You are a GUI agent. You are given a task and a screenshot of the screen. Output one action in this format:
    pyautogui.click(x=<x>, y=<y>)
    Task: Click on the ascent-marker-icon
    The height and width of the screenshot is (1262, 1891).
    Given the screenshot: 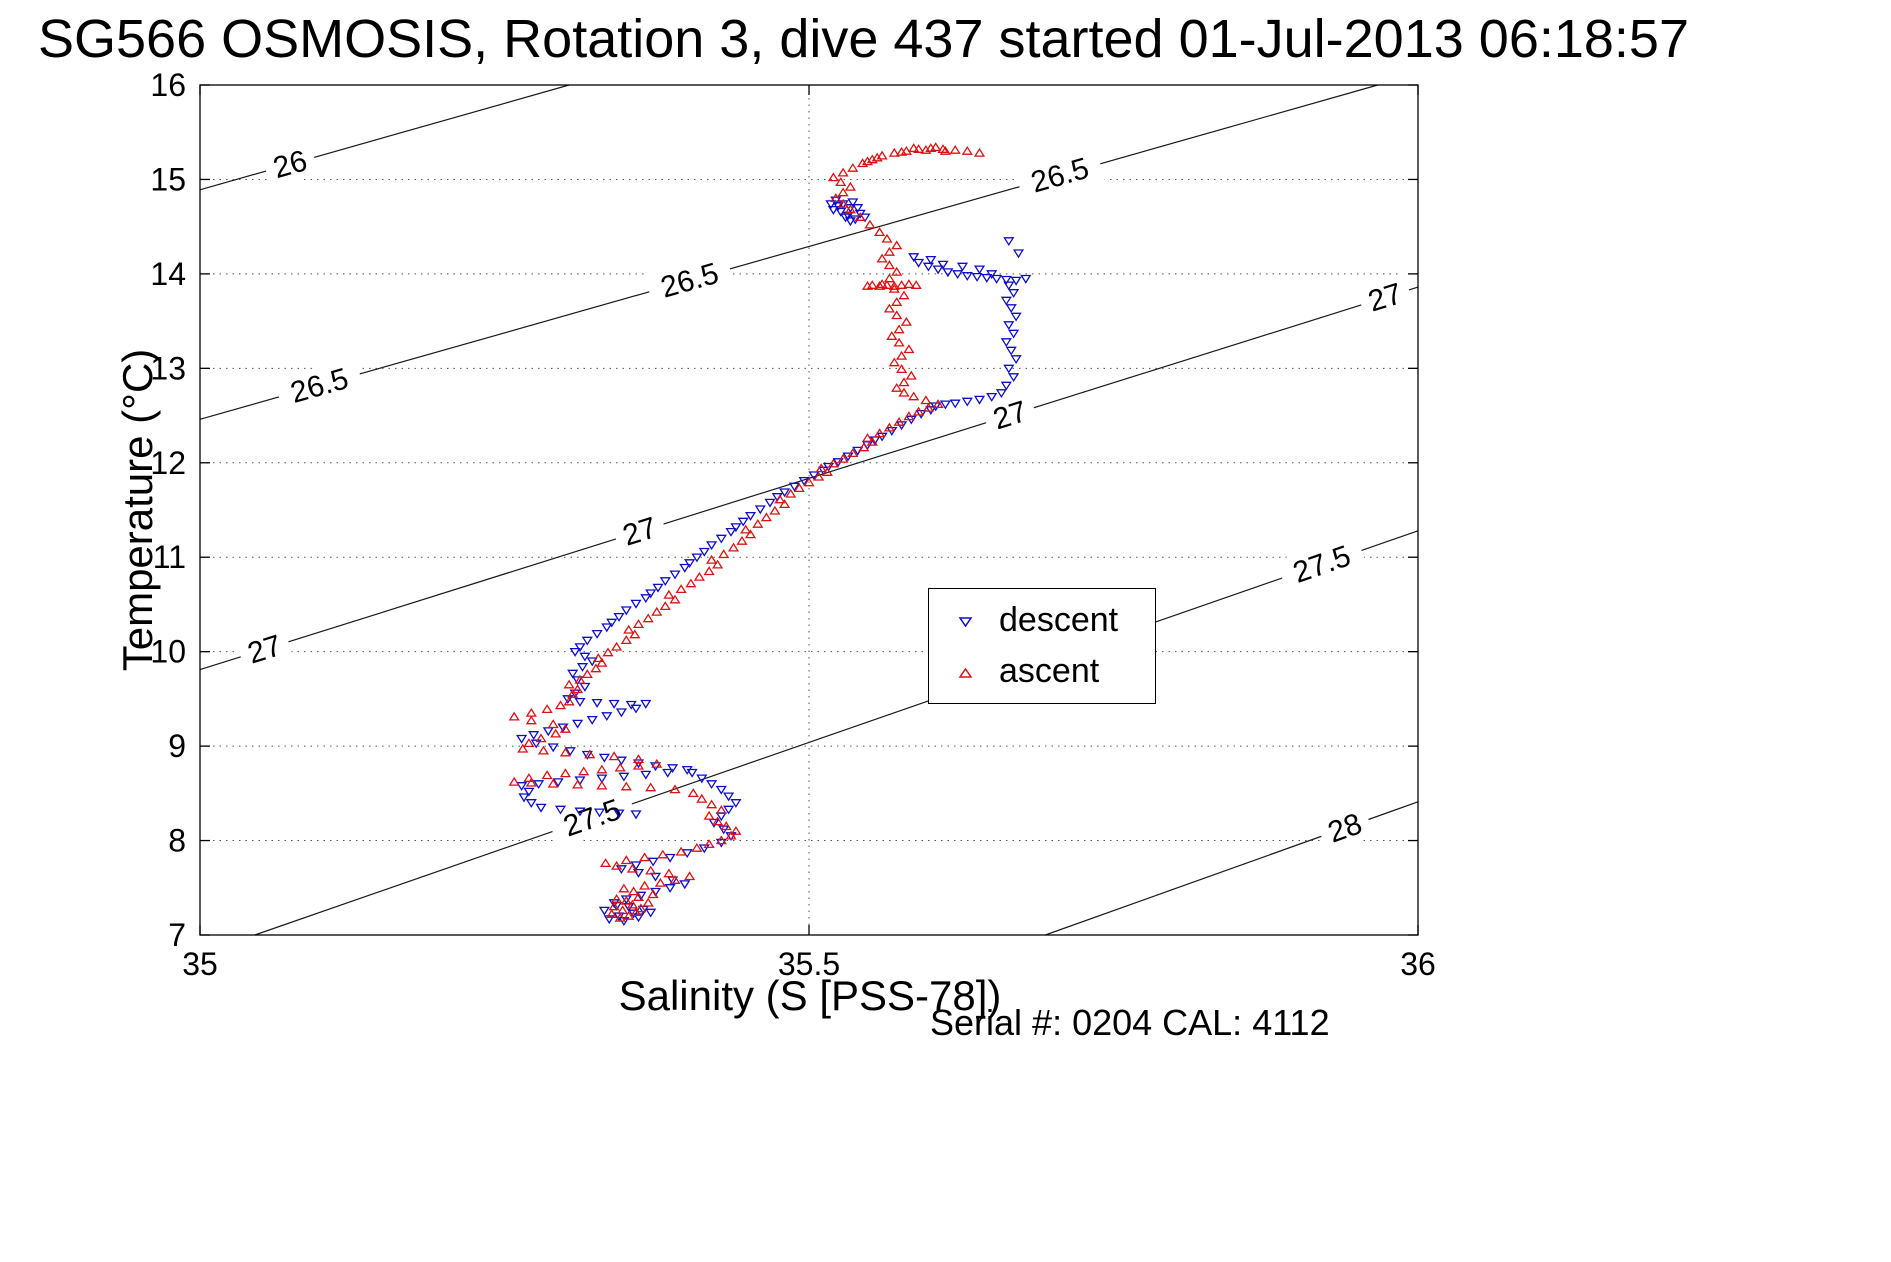 What is the action you would take?
    pyautogui.click(x=965, y=672)
    